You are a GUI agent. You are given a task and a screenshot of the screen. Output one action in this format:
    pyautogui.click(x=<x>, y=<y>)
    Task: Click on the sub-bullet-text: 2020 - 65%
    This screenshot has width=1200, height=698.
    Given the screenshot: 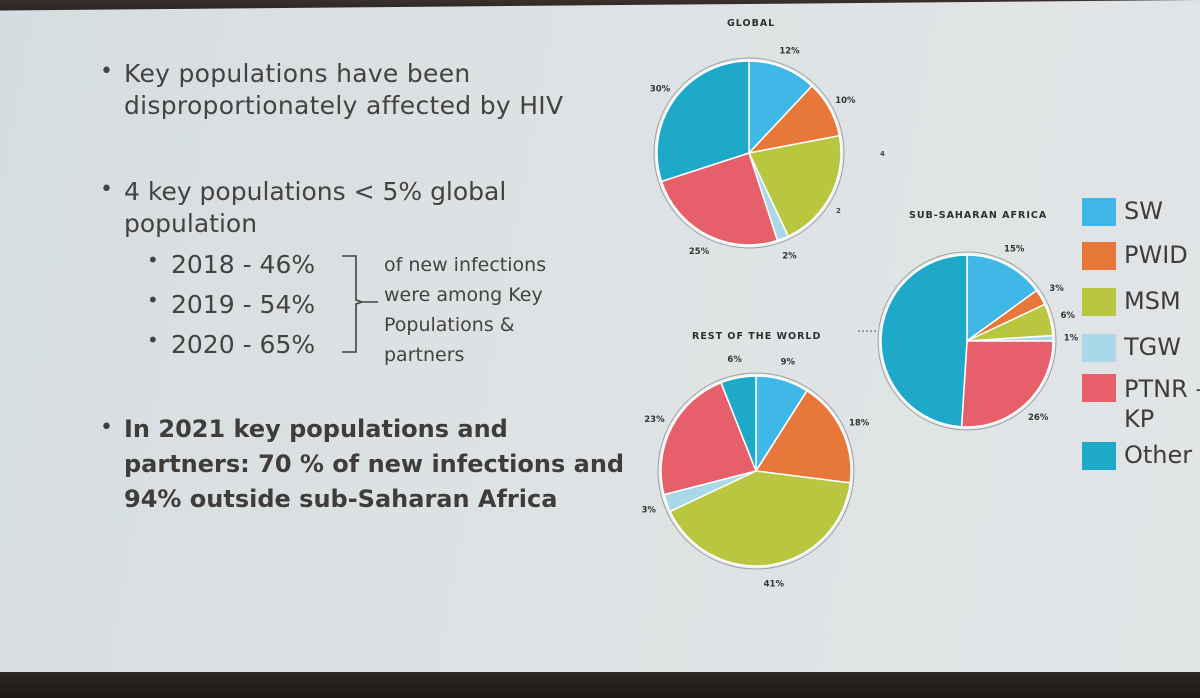 What is the action you would take?
    pyautogui.click(x=243, y=344)
    